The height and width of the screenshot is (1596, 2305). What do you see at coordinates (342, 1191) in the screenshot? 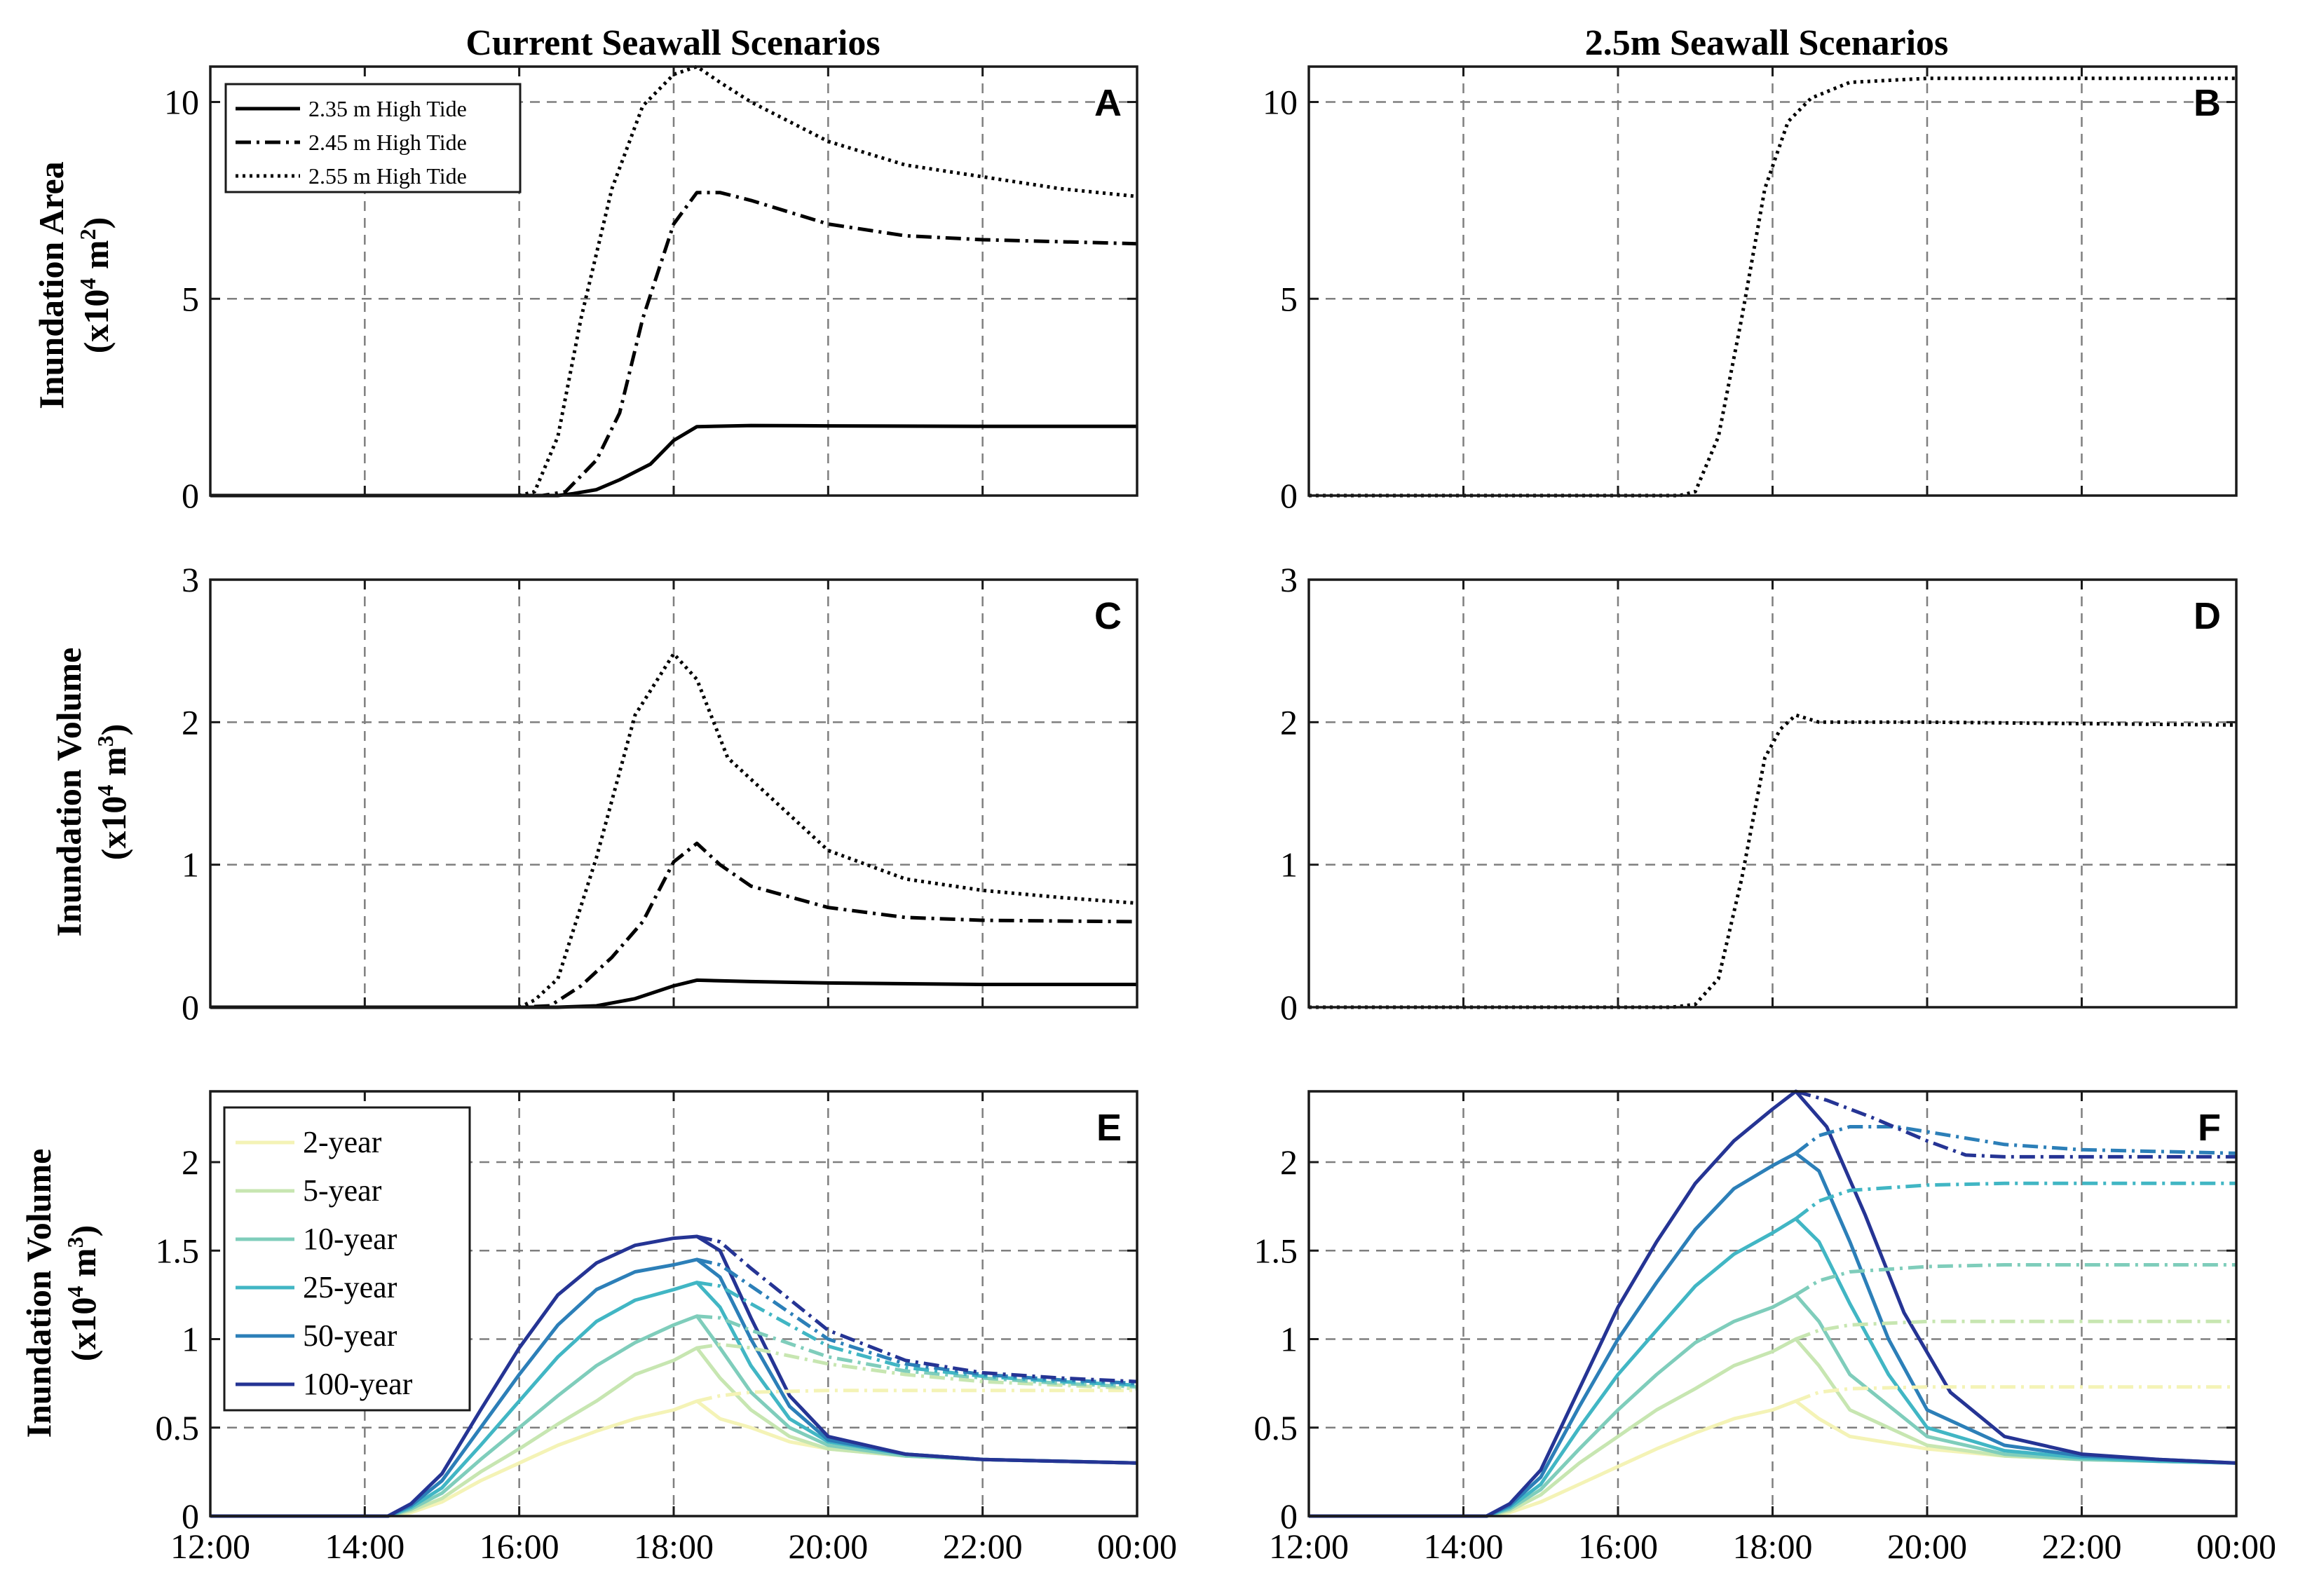
I see `legend-rp-label-5-year: 5-year` at bounding box center [342, 1191].